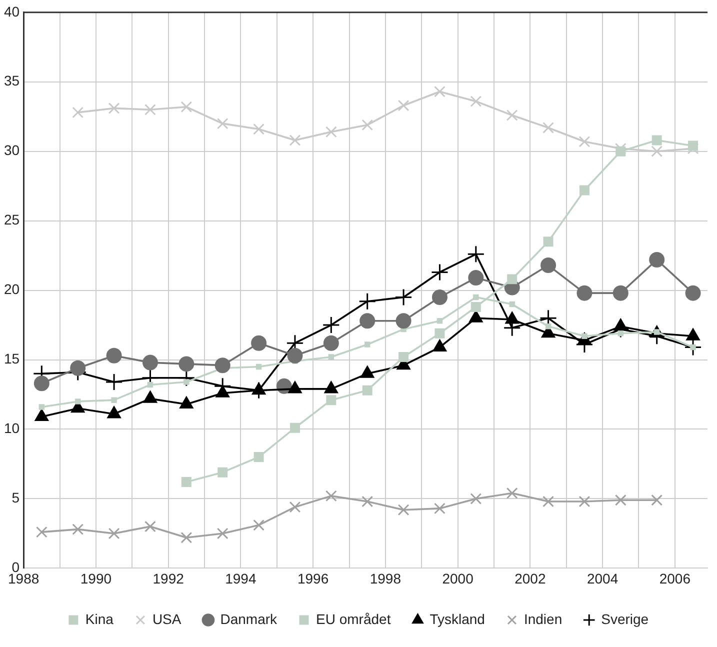 The width and height of the screenshot is (717, 647). I want to click on y-tick-label: 20, so click(12, 289).